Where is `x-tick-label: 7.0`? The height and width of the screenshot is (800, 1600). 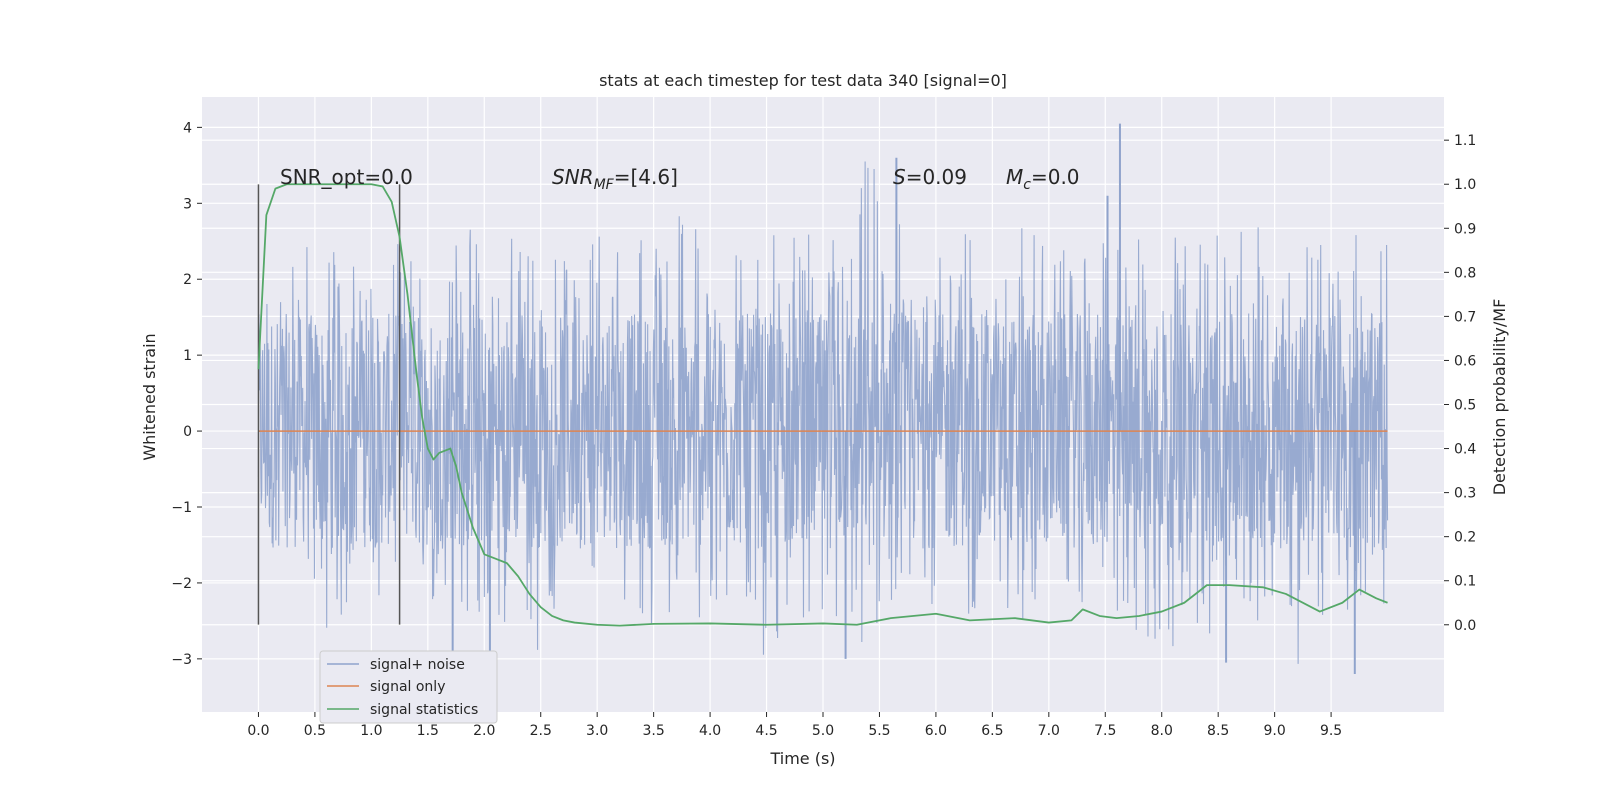
x-tick-label: 7.0 is located at coordinates (1049, 731).